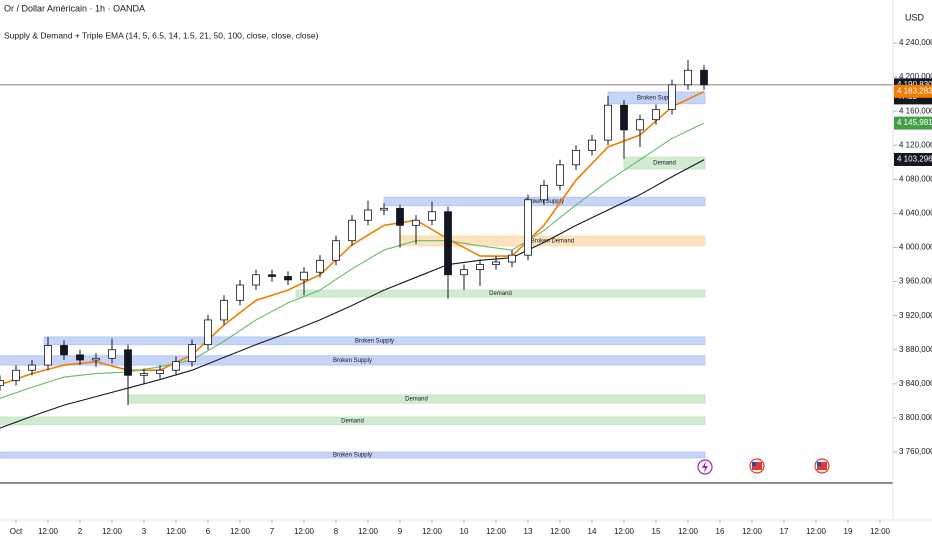 The image size is (932, 555). Describe the element at coordinates (80, 531) in the screenshot. I see `x-tick-label: 2` at that location.